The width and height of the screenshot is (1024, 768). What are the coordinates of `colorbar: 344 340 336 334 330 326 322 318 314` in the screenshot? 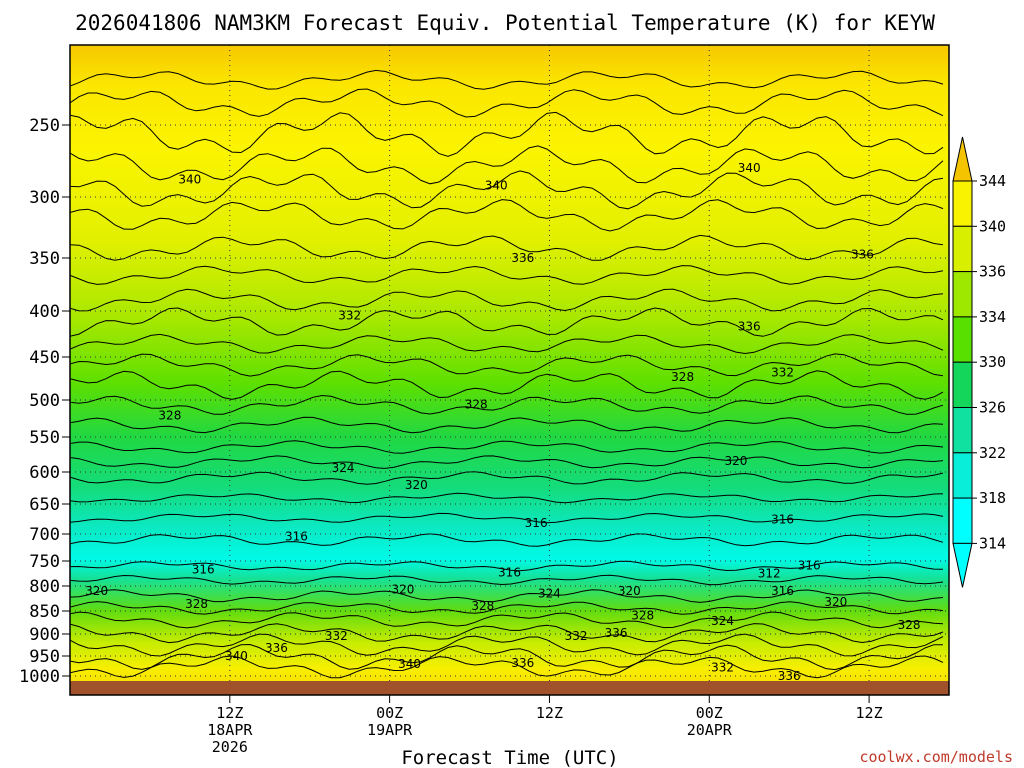 It's located at (979, 362).